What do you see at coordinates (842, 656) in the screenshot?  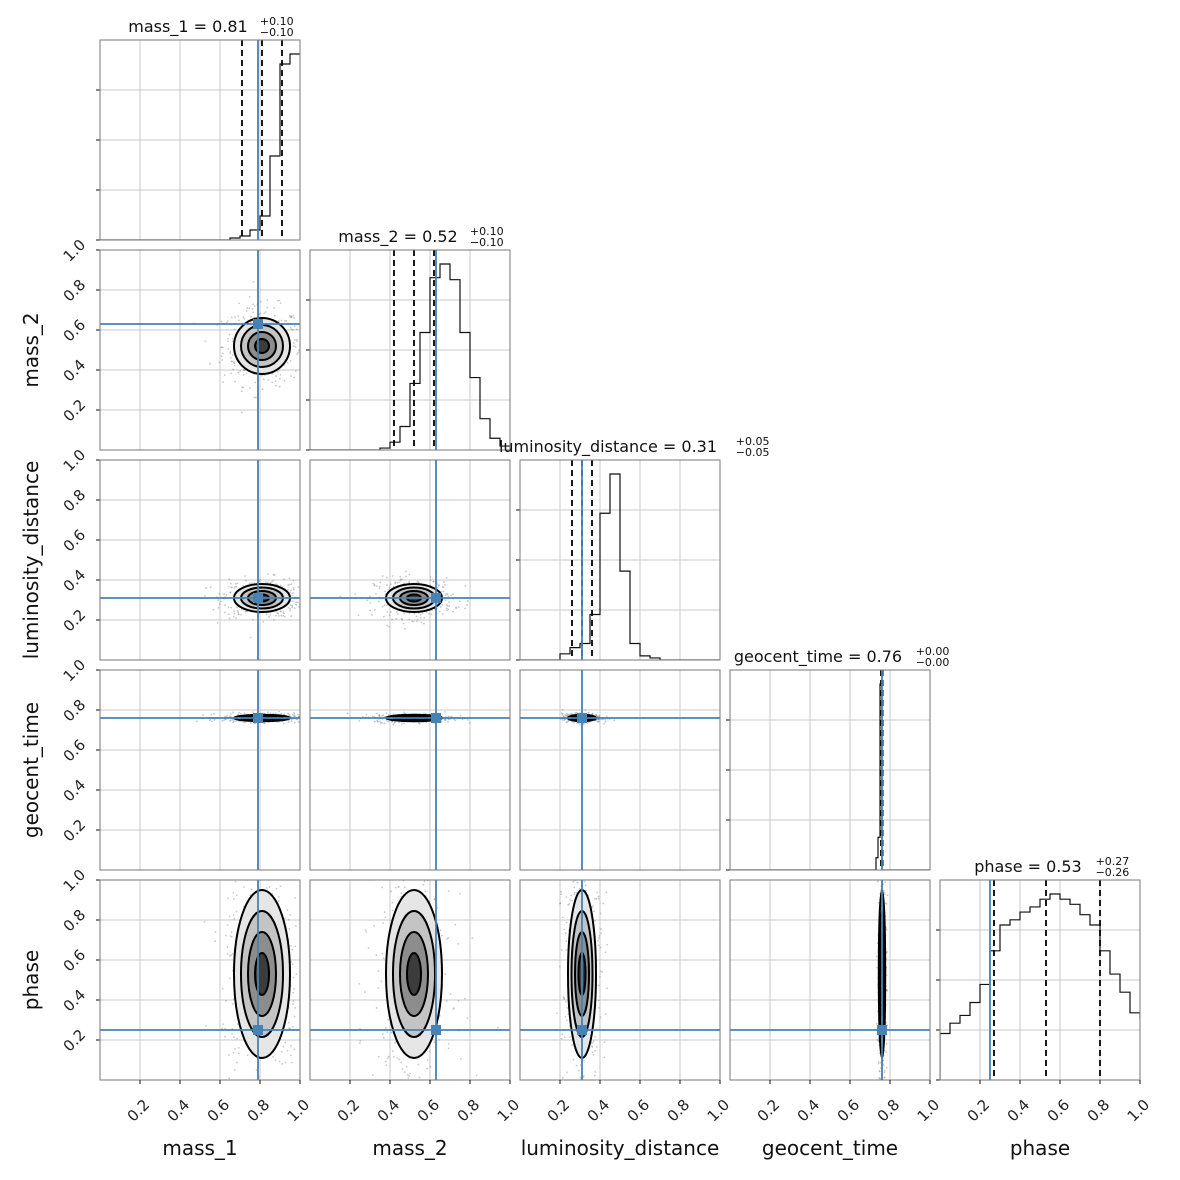 I see `panel-title-geocent_time: geocent_time = 0.76 +0.00` at bounding box center [842, 656].